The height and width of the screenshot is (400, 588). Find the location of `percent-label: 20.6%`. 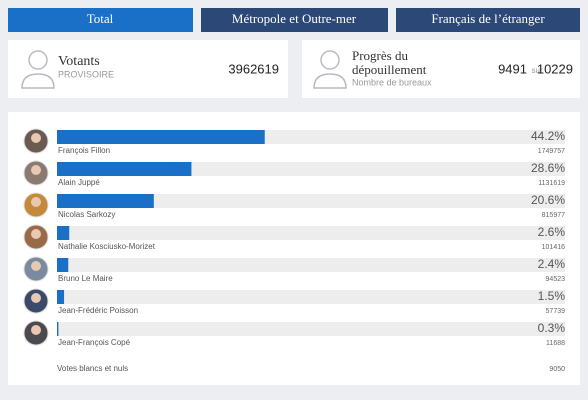

percent-label: 20.6% is located at coordinates (548, 200).